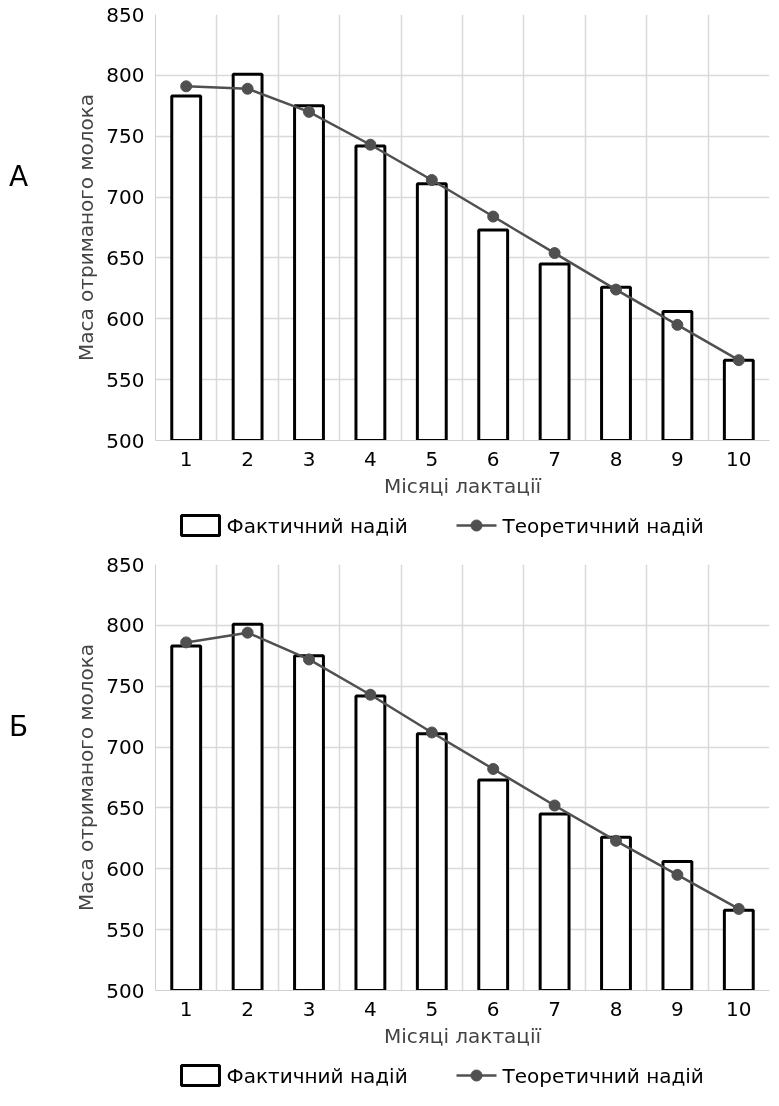 This screenshot has height=1106, width=779. I want to click on text: А, so click(18, 176).